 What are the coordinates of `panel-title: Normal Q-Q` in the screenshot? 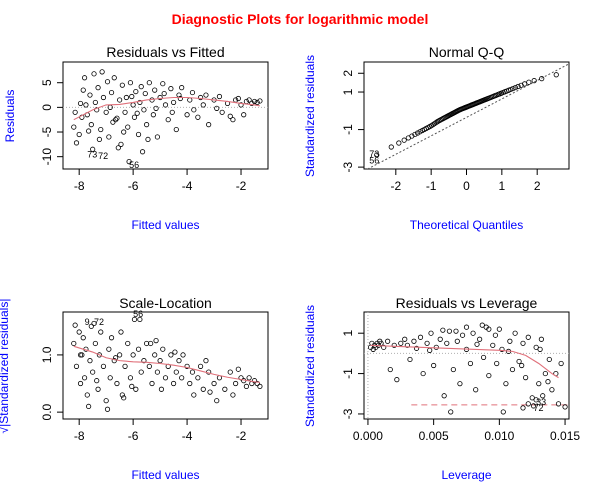 It's located at (467, 52).